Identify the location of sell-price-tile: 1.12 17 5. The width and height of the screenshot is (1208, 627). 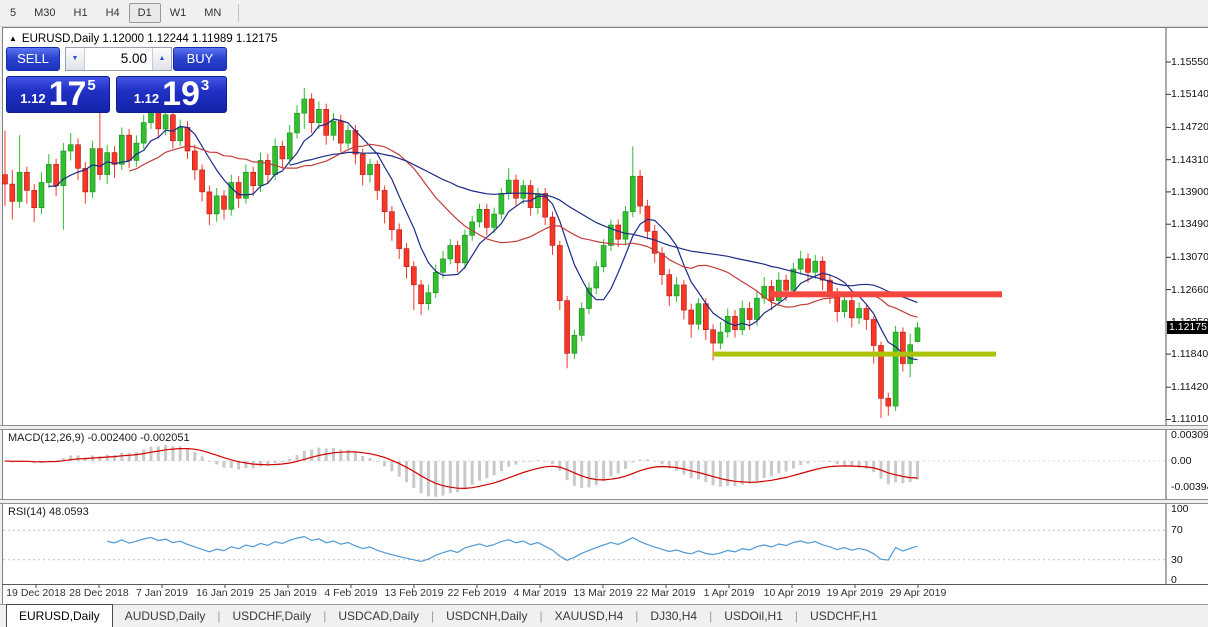
(58, 94).